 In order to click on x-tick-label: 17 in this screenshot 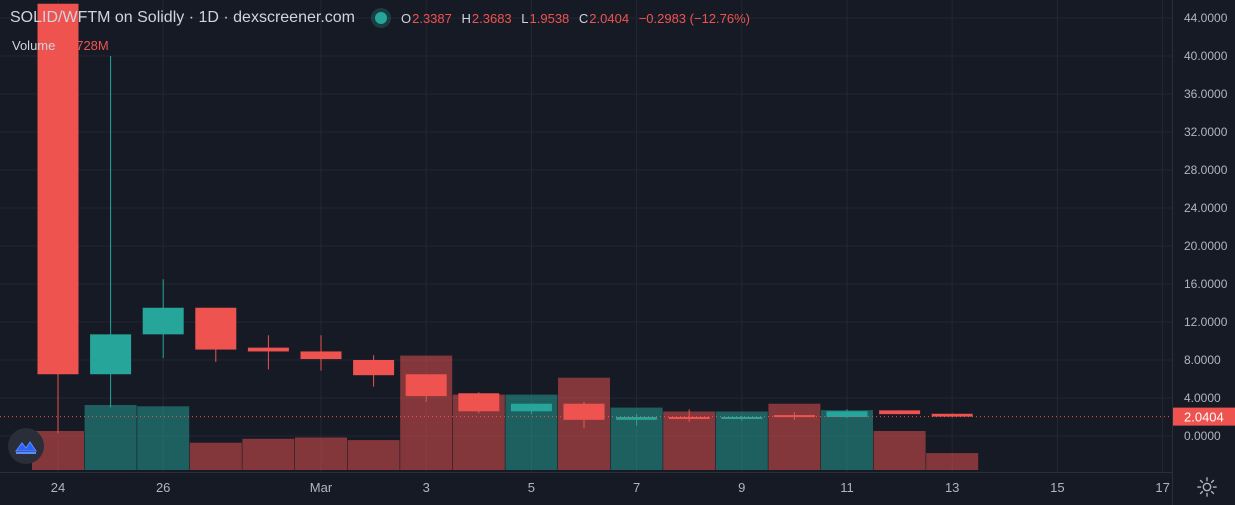, I will do `click(1162, 487)`.